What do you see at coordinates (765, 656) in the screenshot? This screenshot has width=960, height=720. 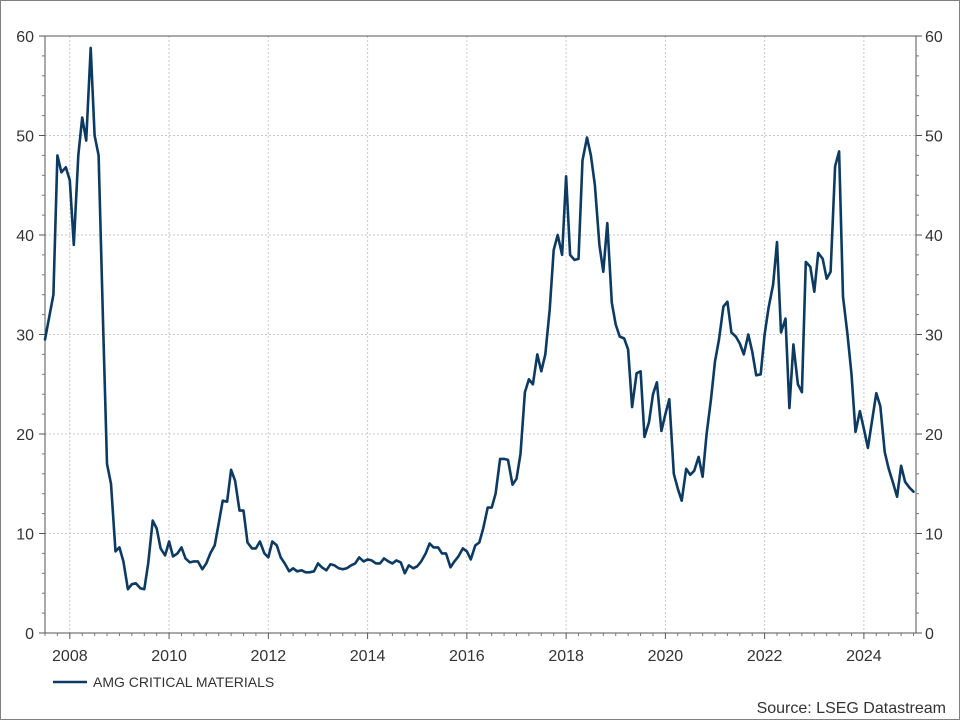 I see `x-tick-label: 2022` at bounding box center [765, 656].